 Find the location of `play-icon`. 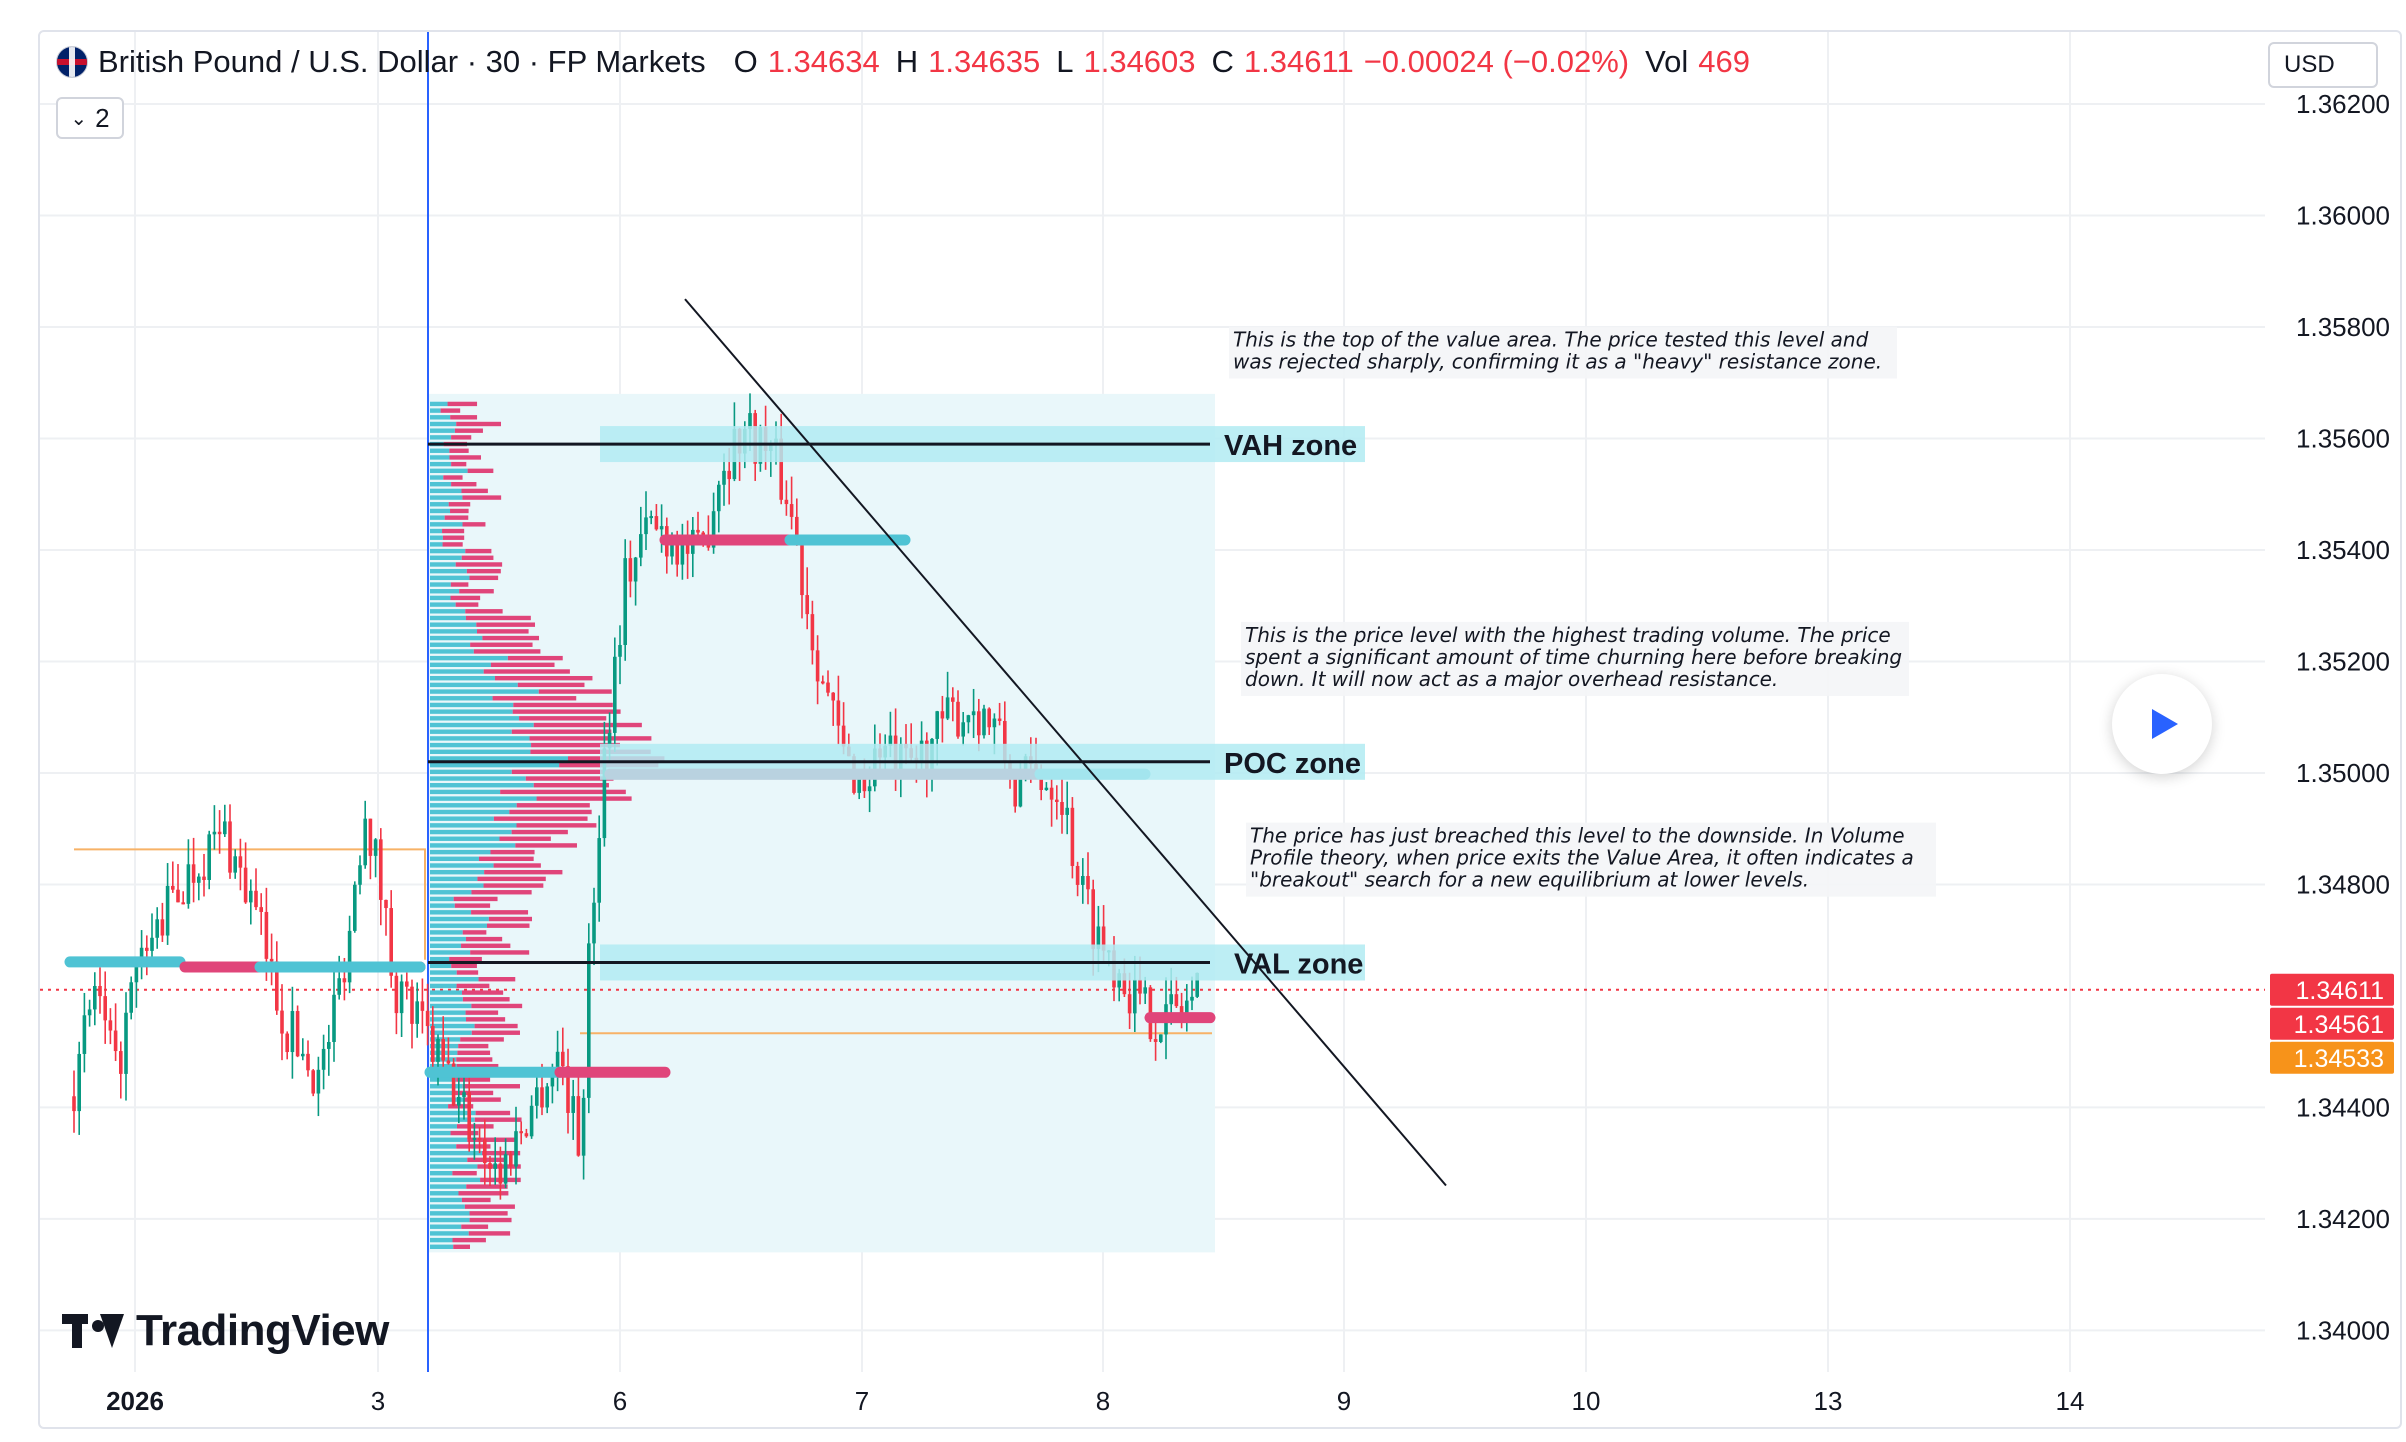

play-icon is located at coordinates (2165, 724).